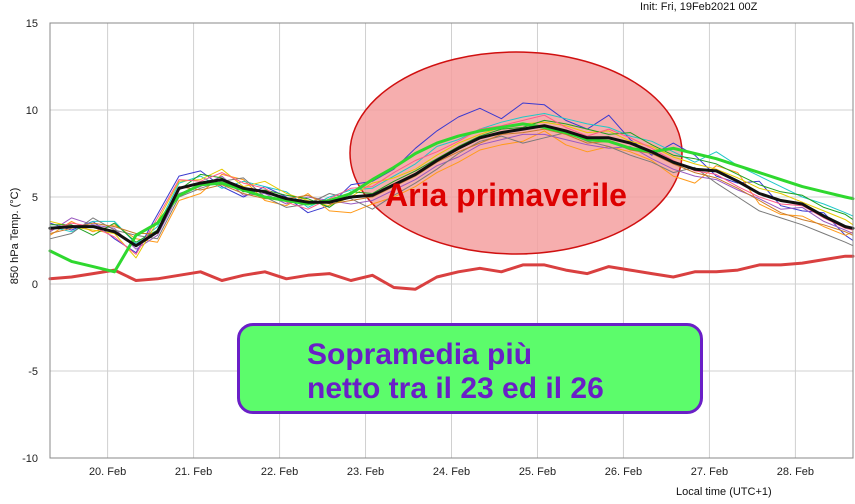  Describe the element at coordinates (279, 472) in the screenshot. I see `x-tick-label: 22. Feb` at that location.